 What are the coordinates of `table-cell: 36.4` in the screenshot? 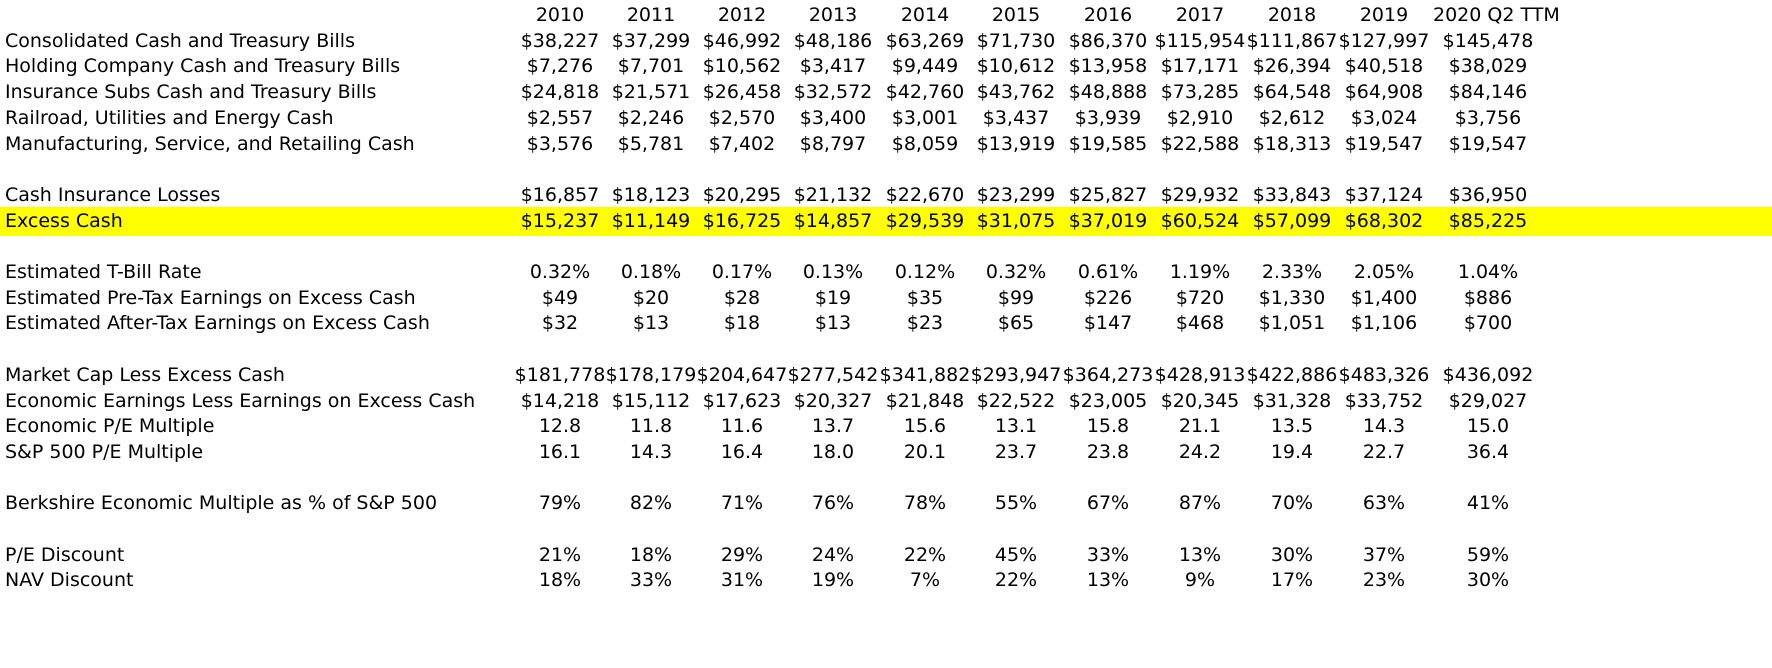 It's located at (1488, 451).